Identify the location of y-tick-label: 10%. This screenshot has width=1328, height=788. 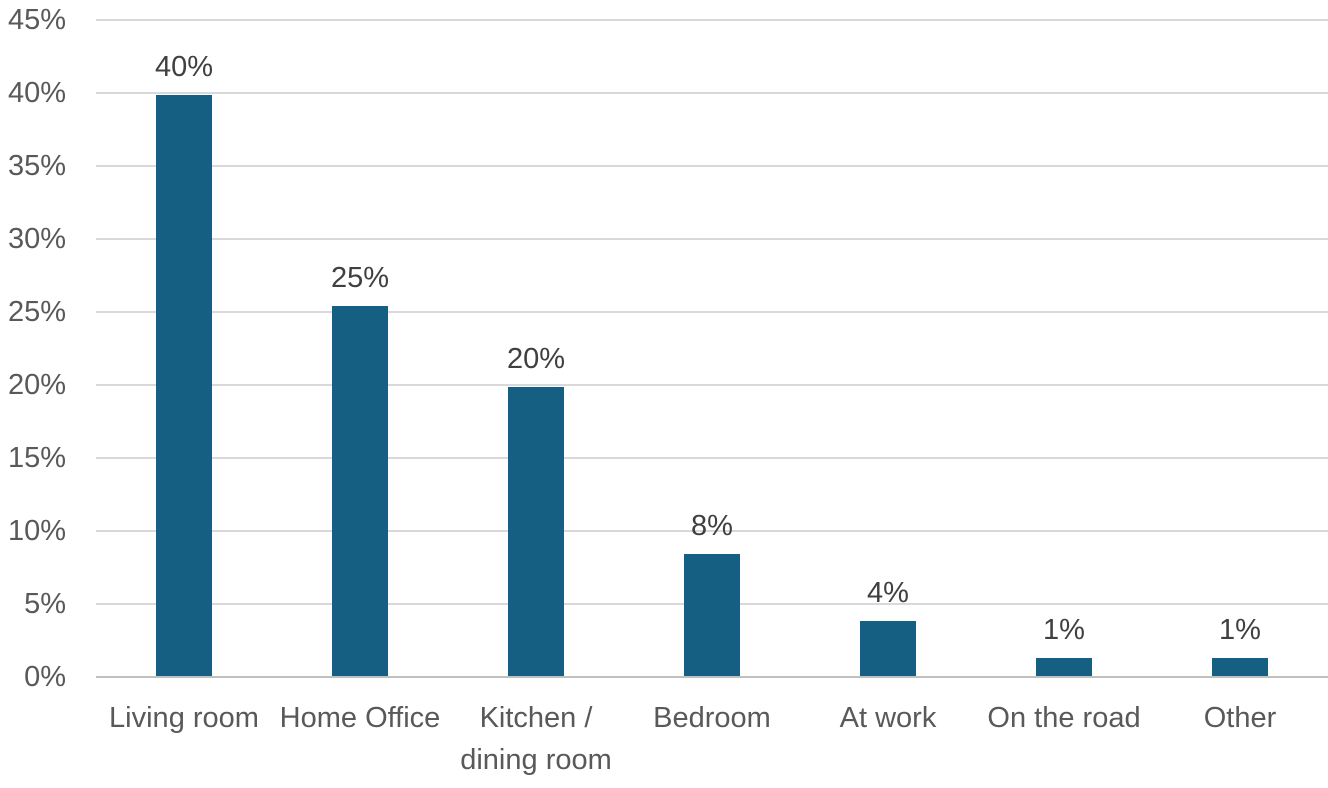
(36, 530).